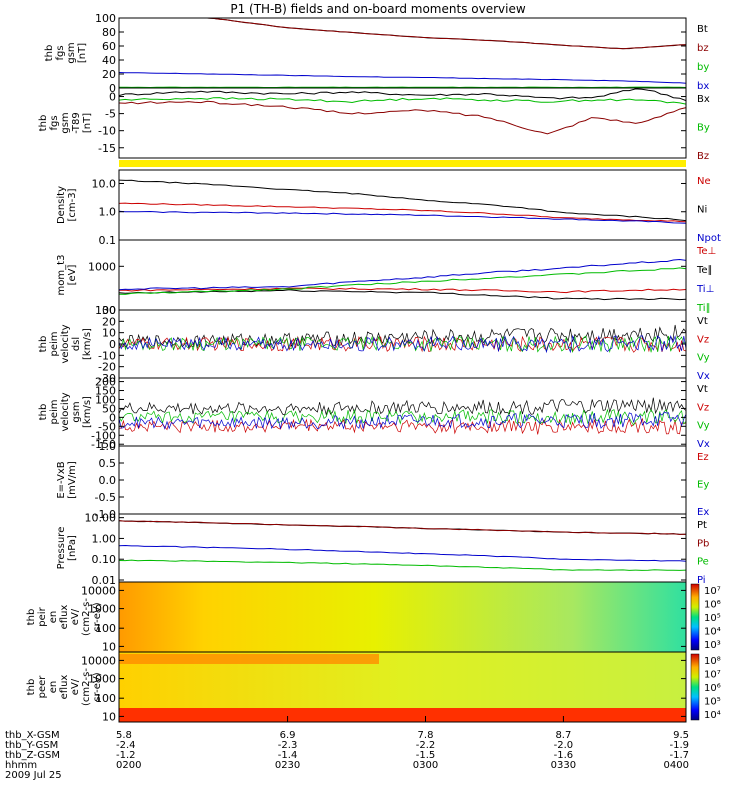  What do you see at coordinates (703, 128) in the screenshot?
I see `legend-label-By: By` at bounding box center [703, 128].